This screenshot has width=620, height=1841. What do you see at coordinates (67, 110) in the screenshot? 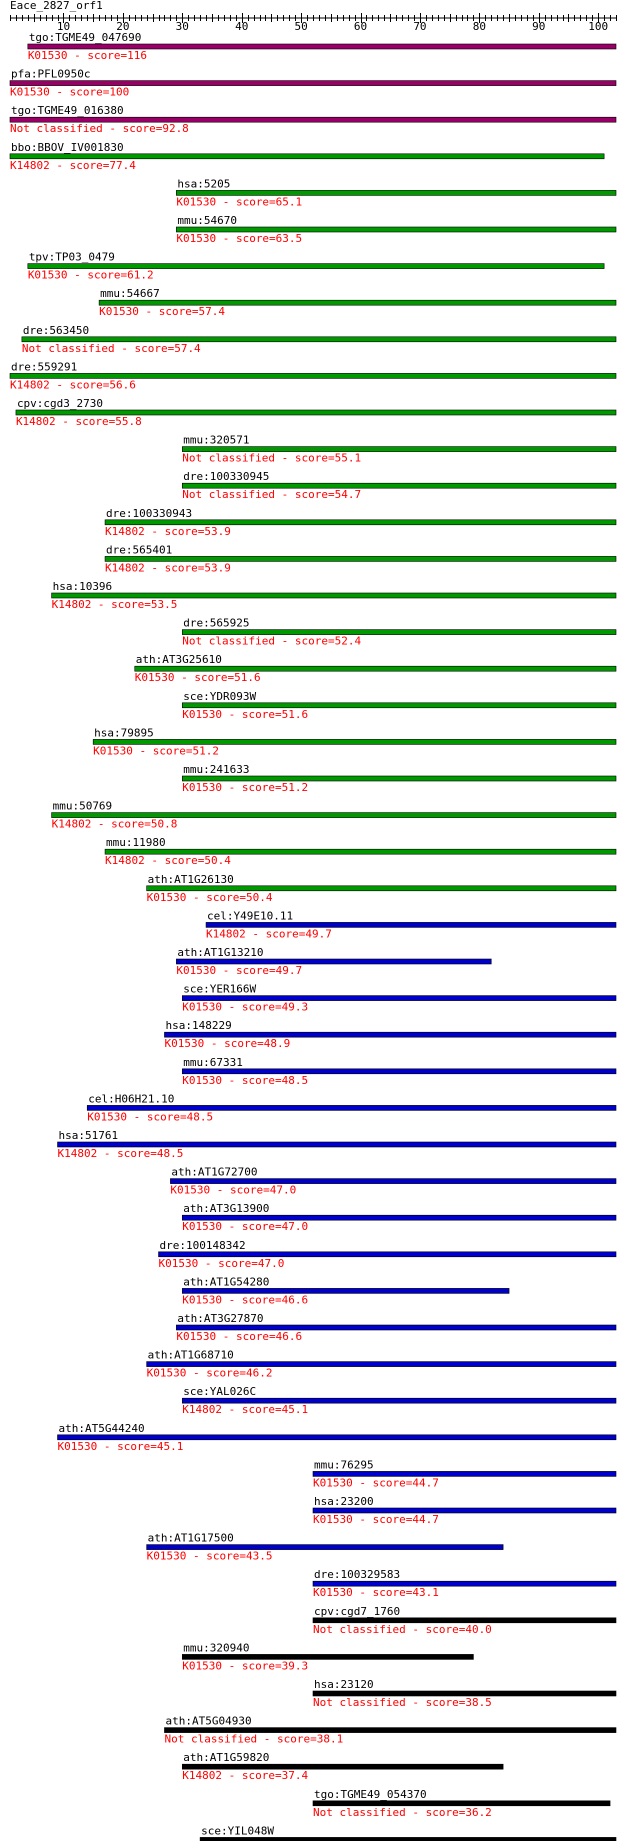
I see `hit-name: tgo:TGME49_016380` at bounding box center [67, 110].